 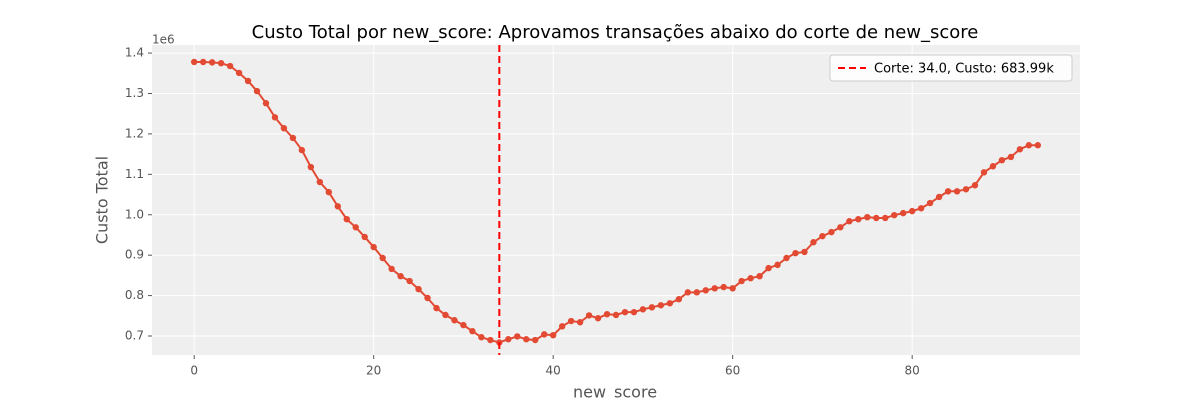 I want to click on y-tick-label: 0.8, so click(x=134, y=295).